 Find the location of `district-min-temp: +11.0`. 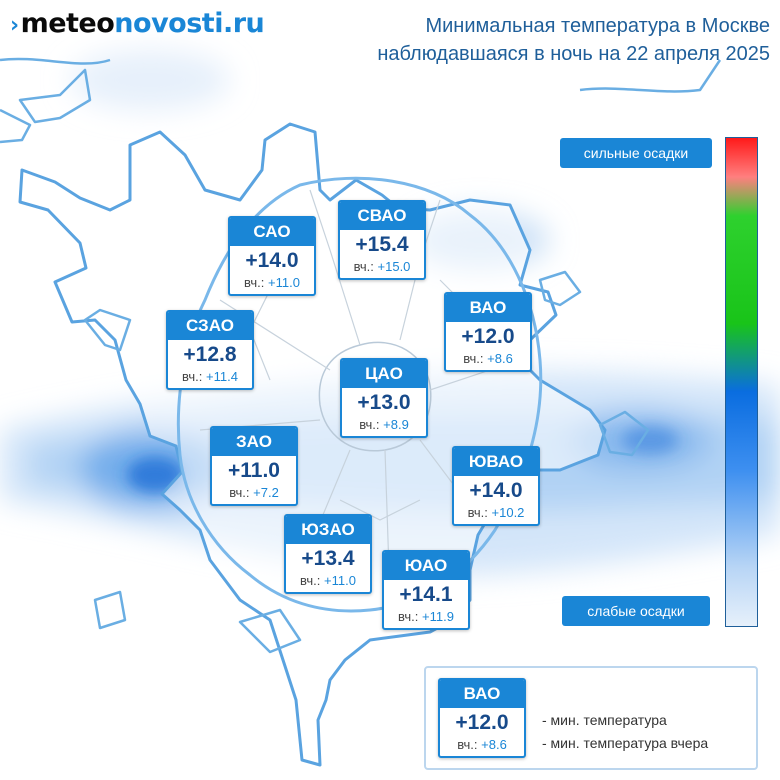

district-min-temp: +11.0 is located at coordinates (254, 470).